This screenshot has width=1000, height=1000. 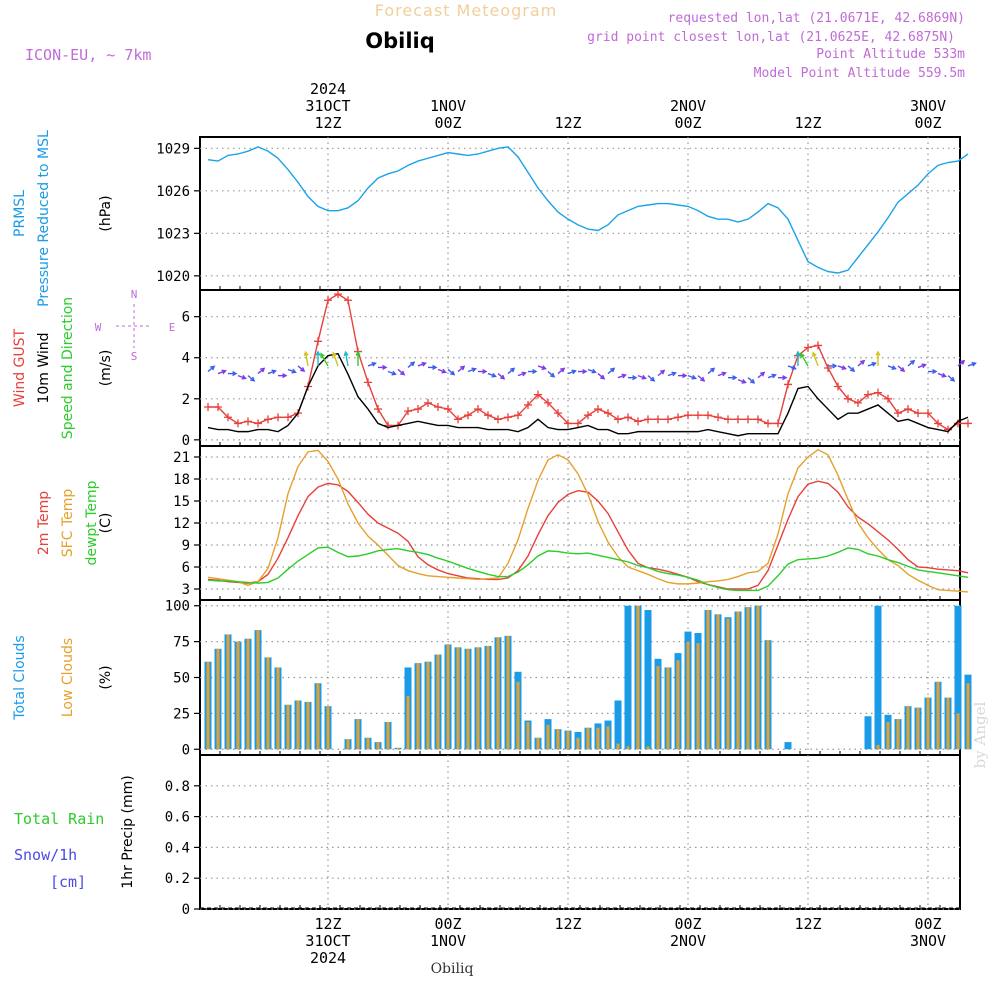 What do you see at coordinates (68, 523) in the screenshot?
I see `panel-title-line: SFC Temp` at bounding box center [68, 523].